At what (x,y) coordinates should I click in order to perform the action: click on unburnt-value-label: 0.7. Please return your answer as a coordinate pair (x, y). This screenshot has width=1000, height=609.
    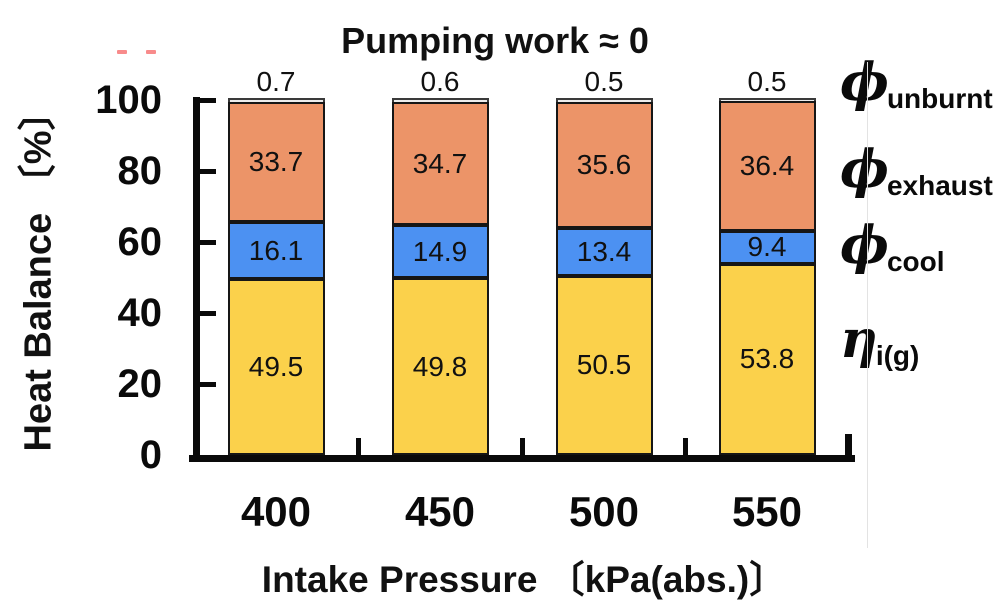
    Looking at the image, I should click on (276, 81).